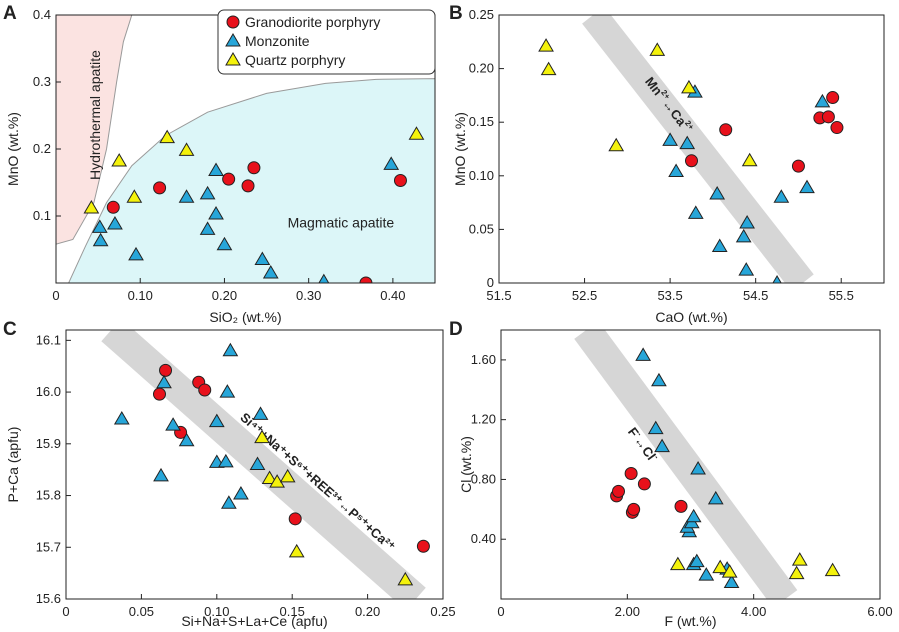 The width and height of the screenshot is (899, 632). I want to click on annotation-magmatic: Magmatic apatite, so click(341, 222).